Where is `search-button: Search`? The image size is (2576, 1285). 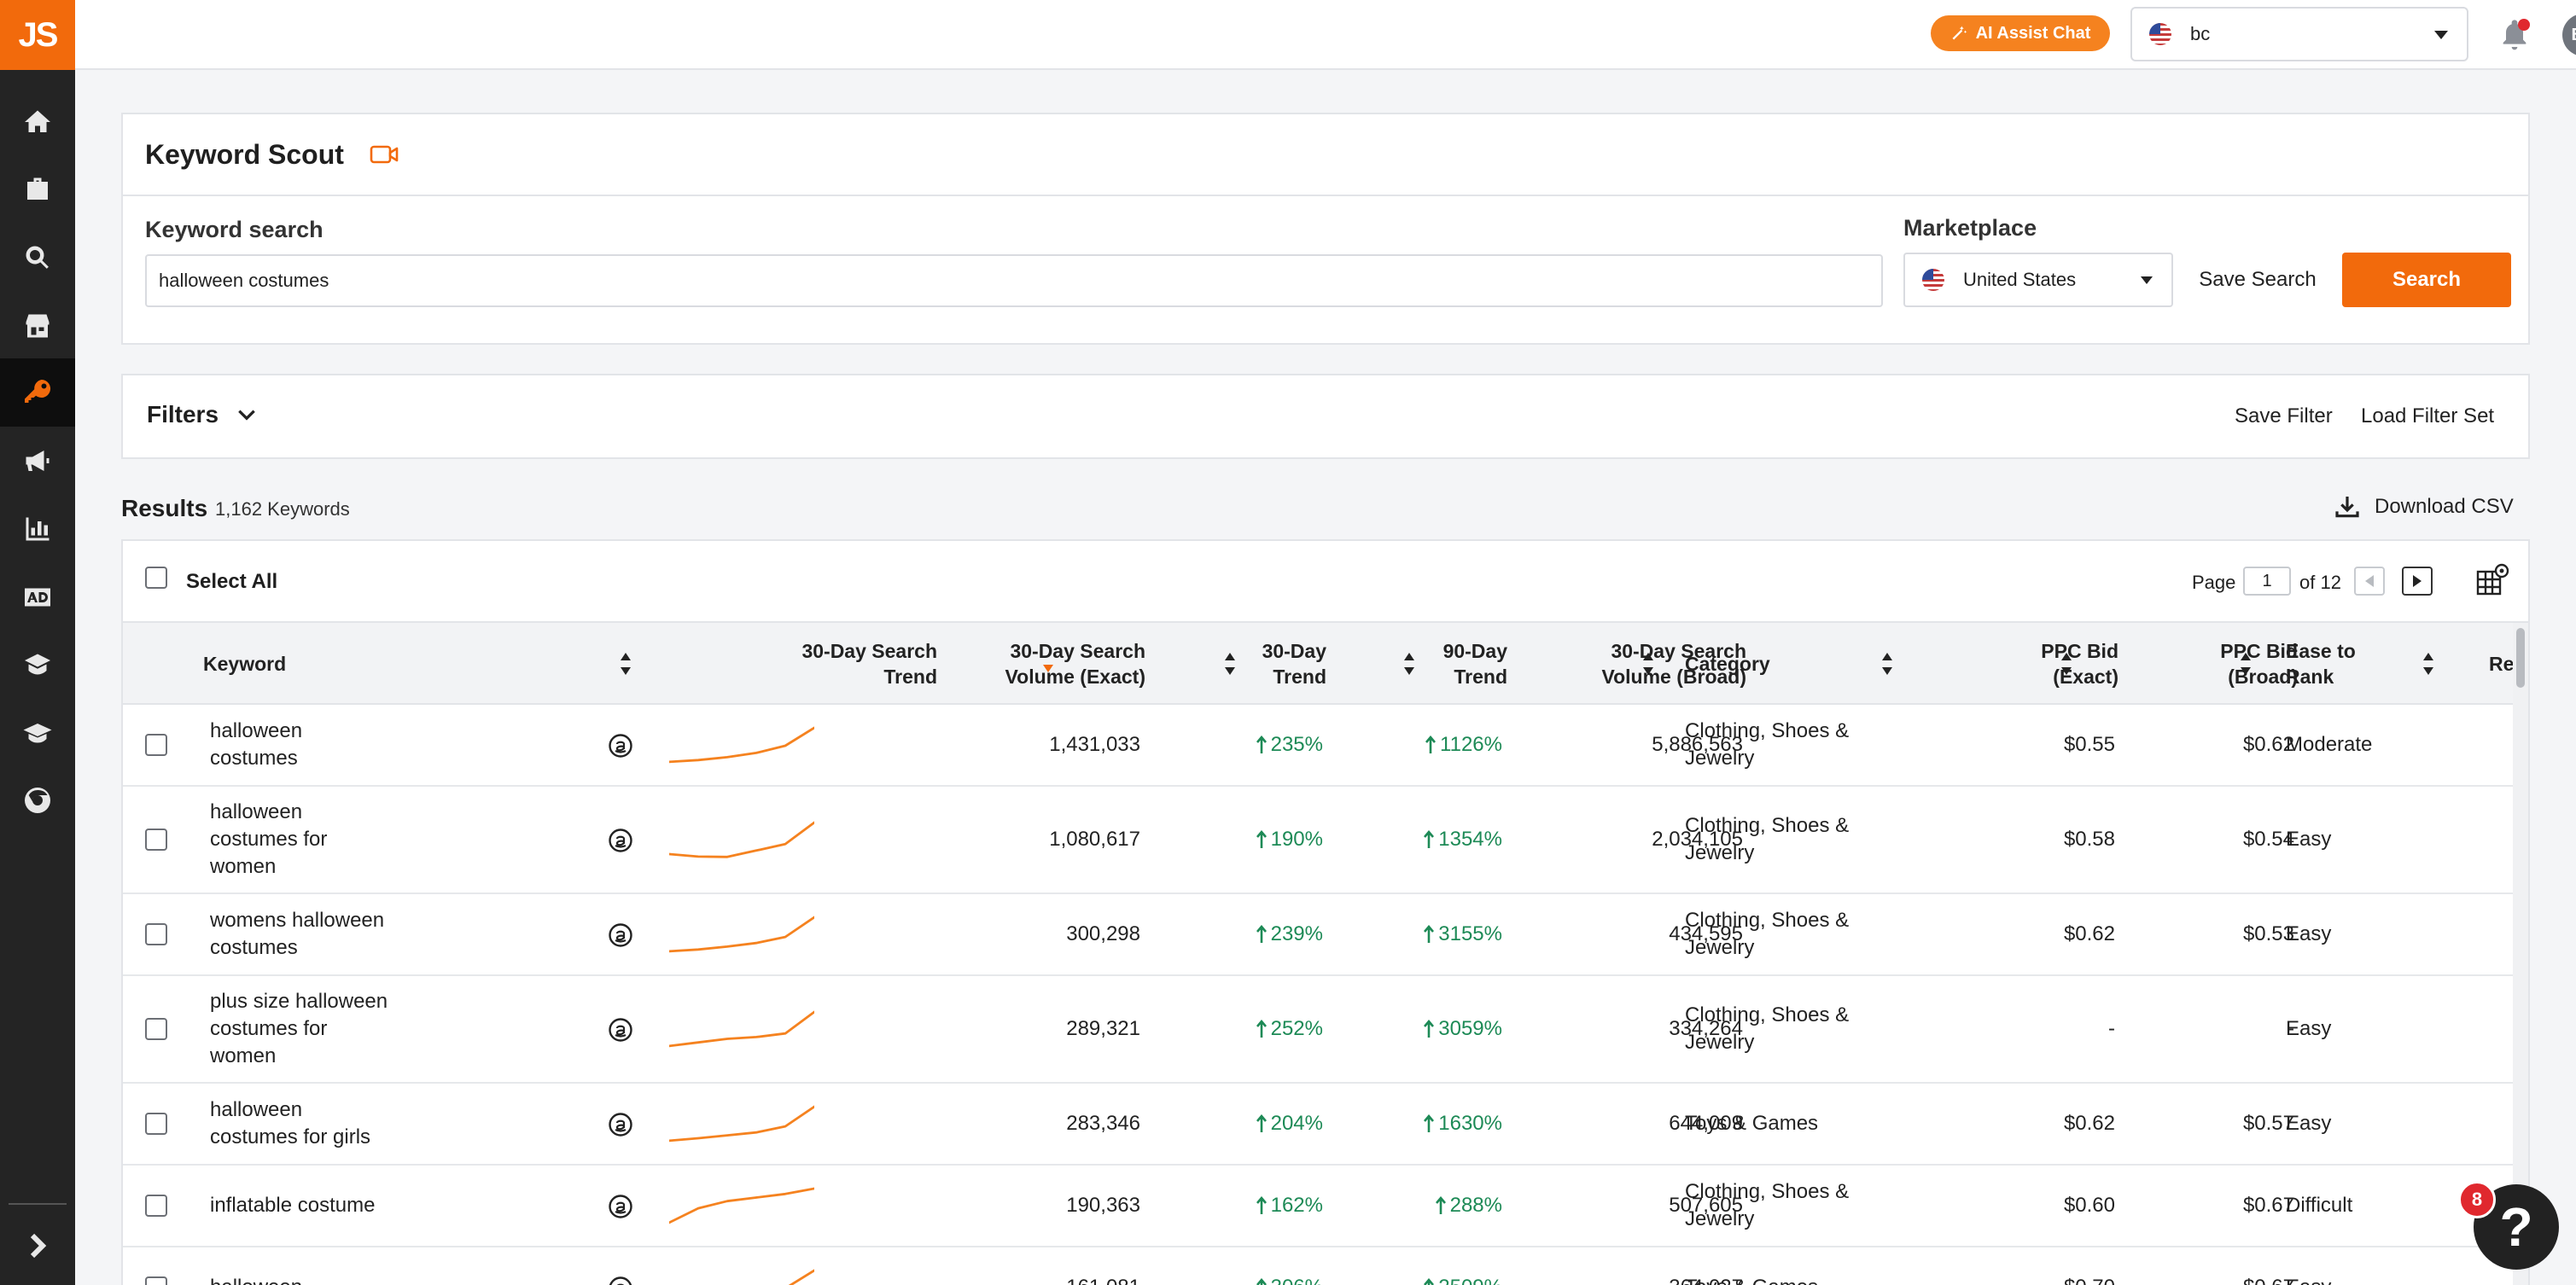
search-button: Search is located at coordinates (2426, 280).